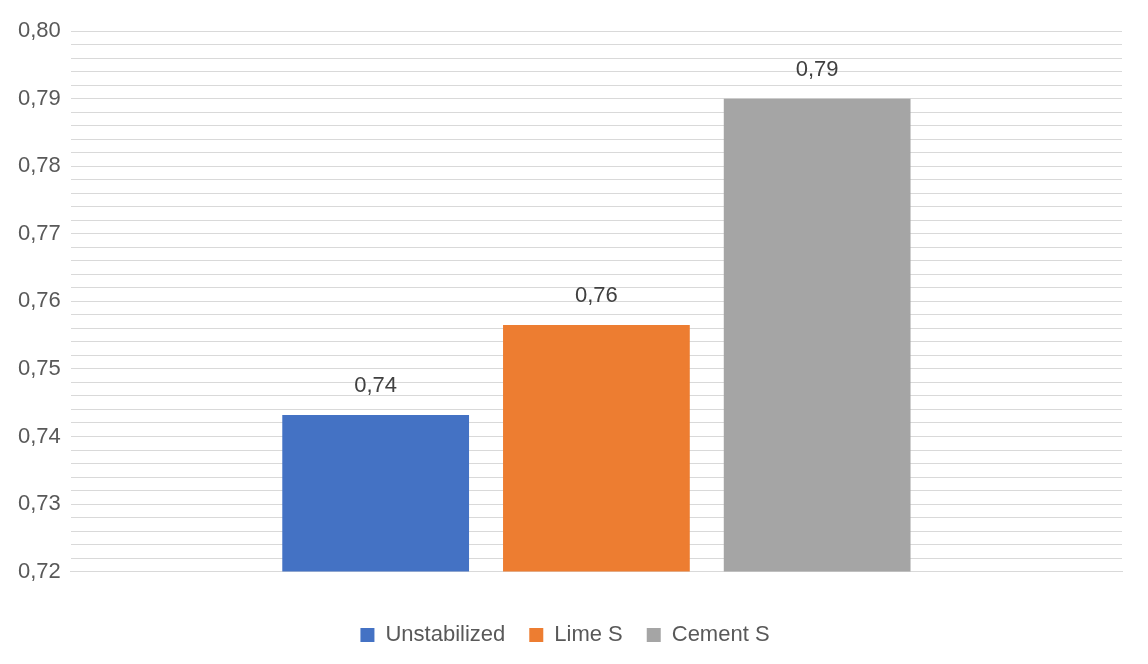 The height and width of the screenshot is (664, 1148). What do you see at coordinates (39, 435) in the screenshot?
I see `y-tick-label: 0,74` at bounding box center [39, 435].